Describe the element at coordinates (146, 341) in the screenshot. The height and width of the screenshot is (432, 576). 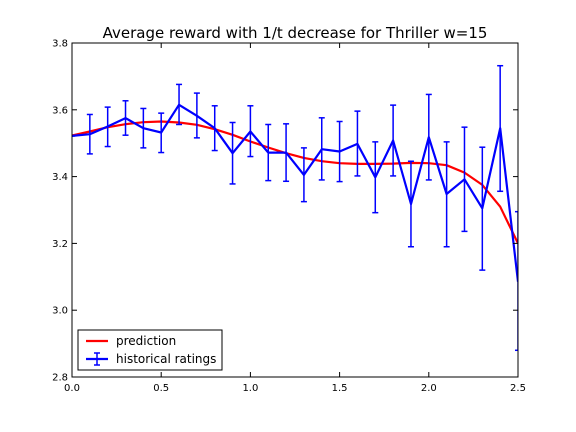
I see `legend-prediction-label: prediction` at that location.